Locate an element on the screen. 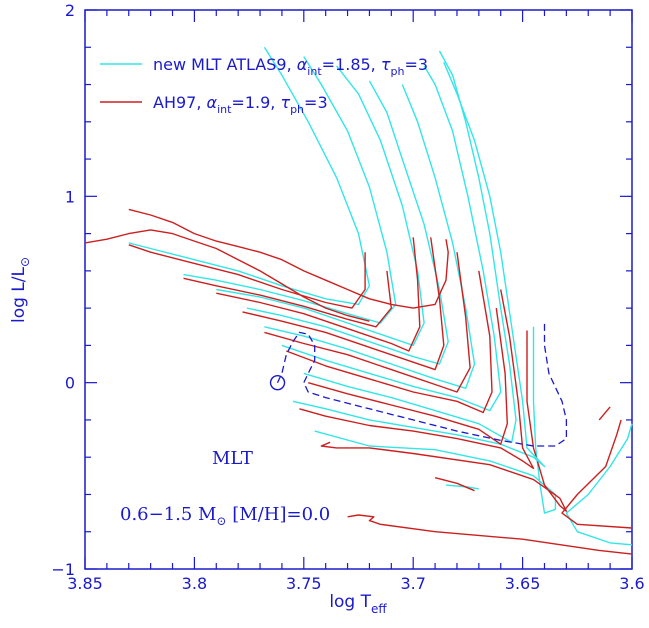  legend-entry-1: new MLT ATLAS9, αint=1.85, τph=3 is located at coordinates (290, 66).